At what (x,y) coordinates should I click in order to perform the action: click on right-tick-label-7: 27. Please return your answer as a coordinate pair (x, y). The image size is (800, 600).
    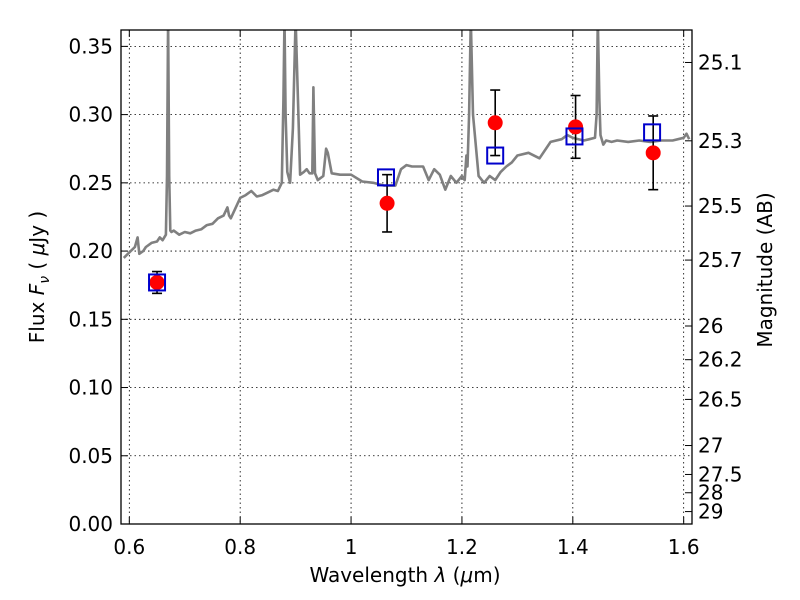
    Looking at the image, I should click on (710, 446).